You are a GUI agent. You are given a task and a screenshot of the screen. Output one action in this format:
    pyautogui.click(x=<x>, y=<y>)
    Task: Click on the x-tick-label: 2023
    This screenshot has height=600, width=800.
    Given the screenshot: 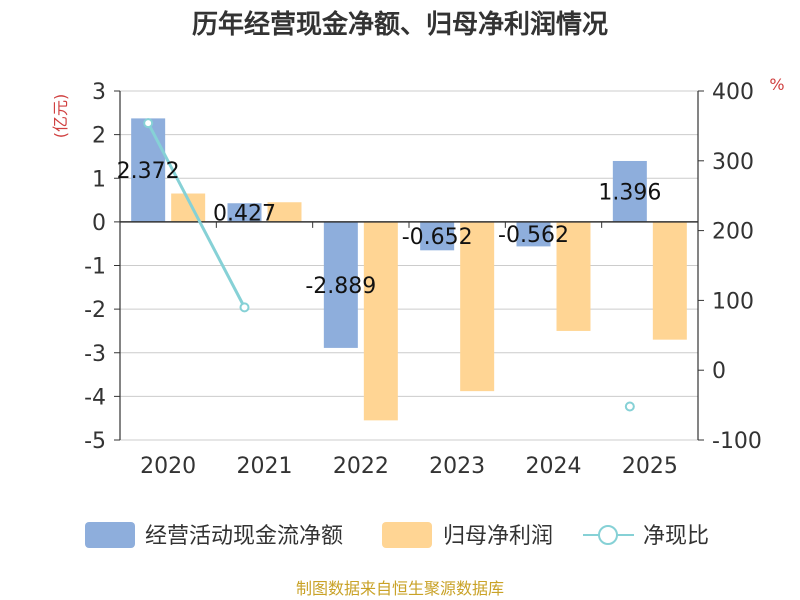 What is the action you would take?
    pyautogui.click(x=457, y=466)
    